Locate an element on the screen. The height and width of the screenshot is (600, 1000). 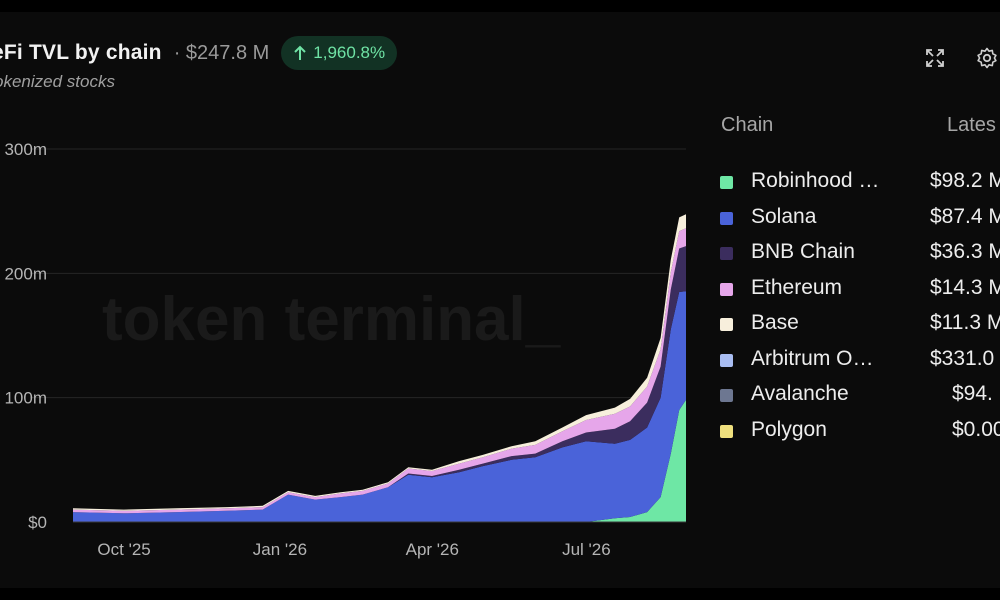
legend-latest-value: $14.3 M is located at coordinates (965, 287).